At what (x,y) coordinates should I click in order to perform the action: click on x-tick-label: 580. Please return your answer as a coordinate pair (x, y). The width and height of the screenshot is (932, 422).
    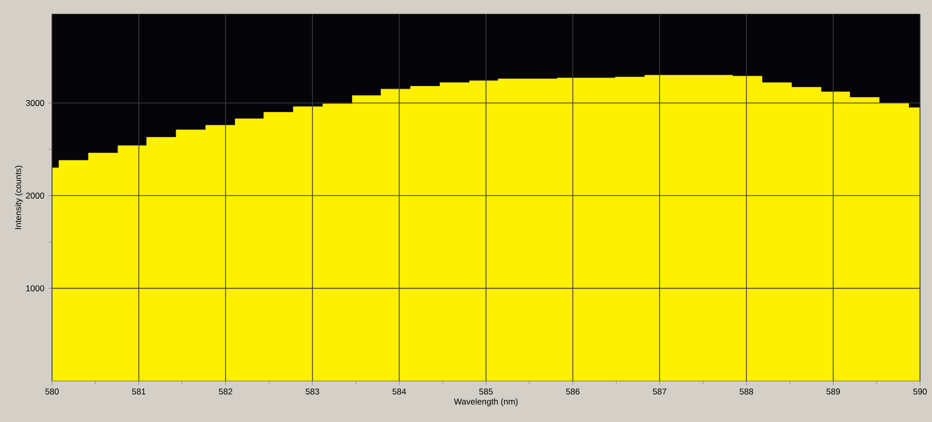
    Looking at the image, I should click on (52, 391).